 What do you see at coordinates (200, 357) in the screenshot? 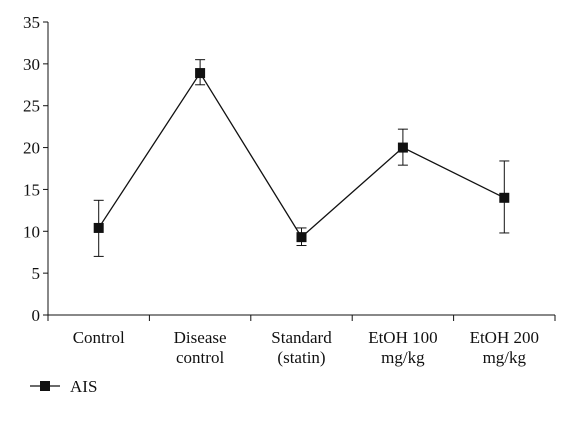
I see `x-tick-label: control` at bounding box center [200, 357].